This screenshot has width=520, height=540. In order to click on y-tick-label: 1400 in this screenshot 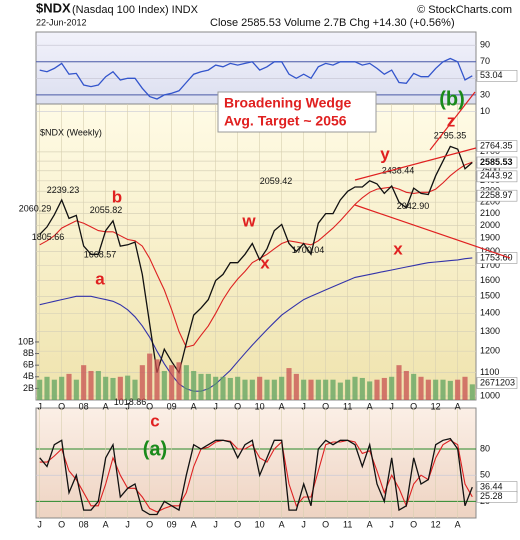, I will do `click(490, 313)`.